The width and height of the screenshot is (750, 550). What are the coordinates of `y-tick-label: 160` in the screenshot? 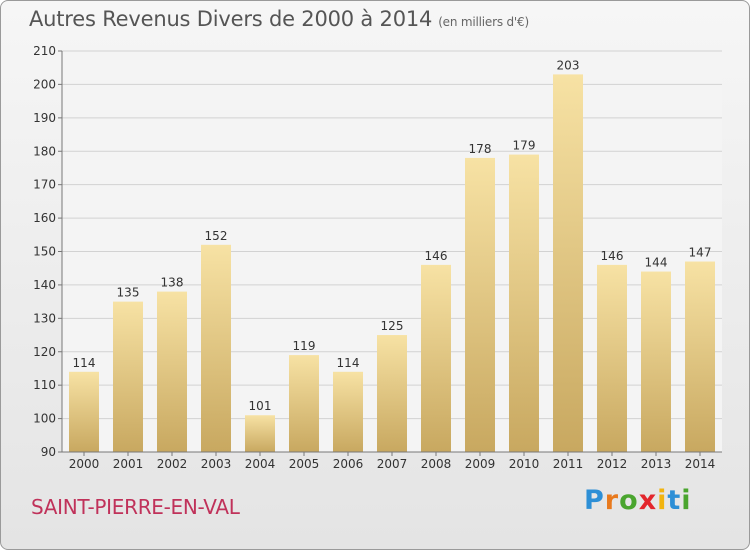 It's located at (44, 218).